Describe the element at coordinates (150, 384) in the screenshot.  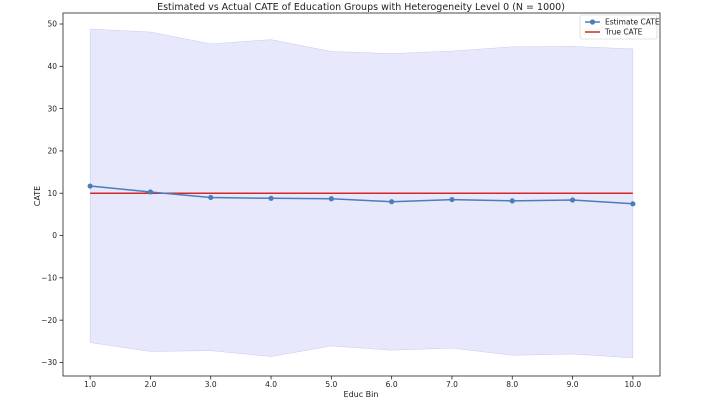
I see `x-tick-label: 2.0` at that location.